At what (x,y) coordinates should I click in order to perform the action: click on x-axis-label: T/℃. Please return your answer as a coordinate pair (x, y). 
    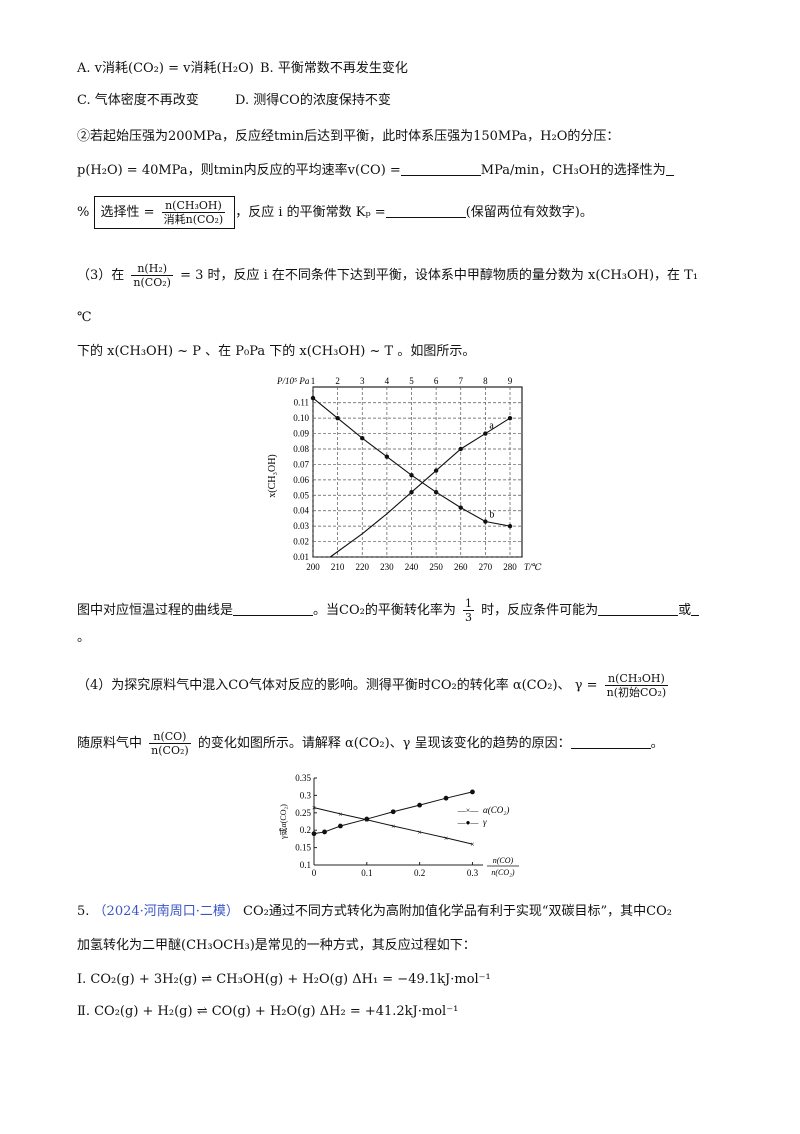
    Looking at the image, I should click on (533, 567).